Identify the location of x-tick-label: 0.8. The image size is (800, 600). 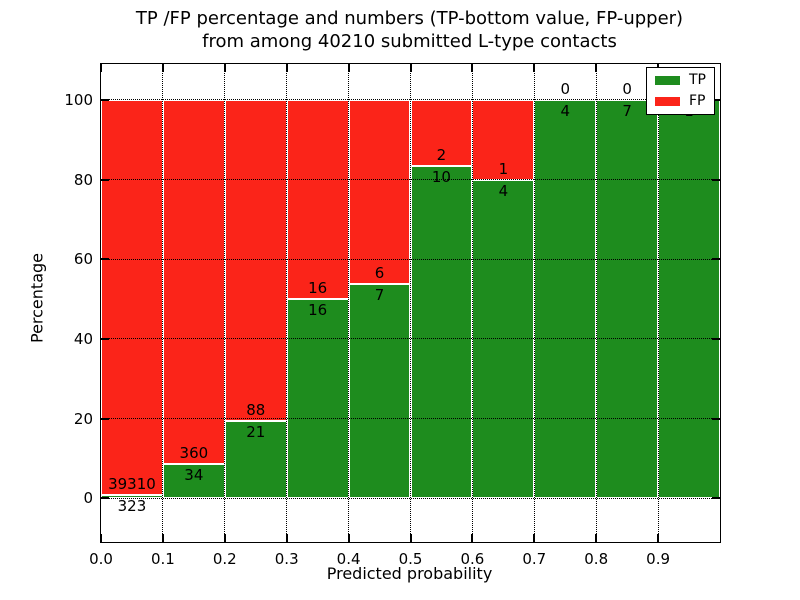
(596, 559).